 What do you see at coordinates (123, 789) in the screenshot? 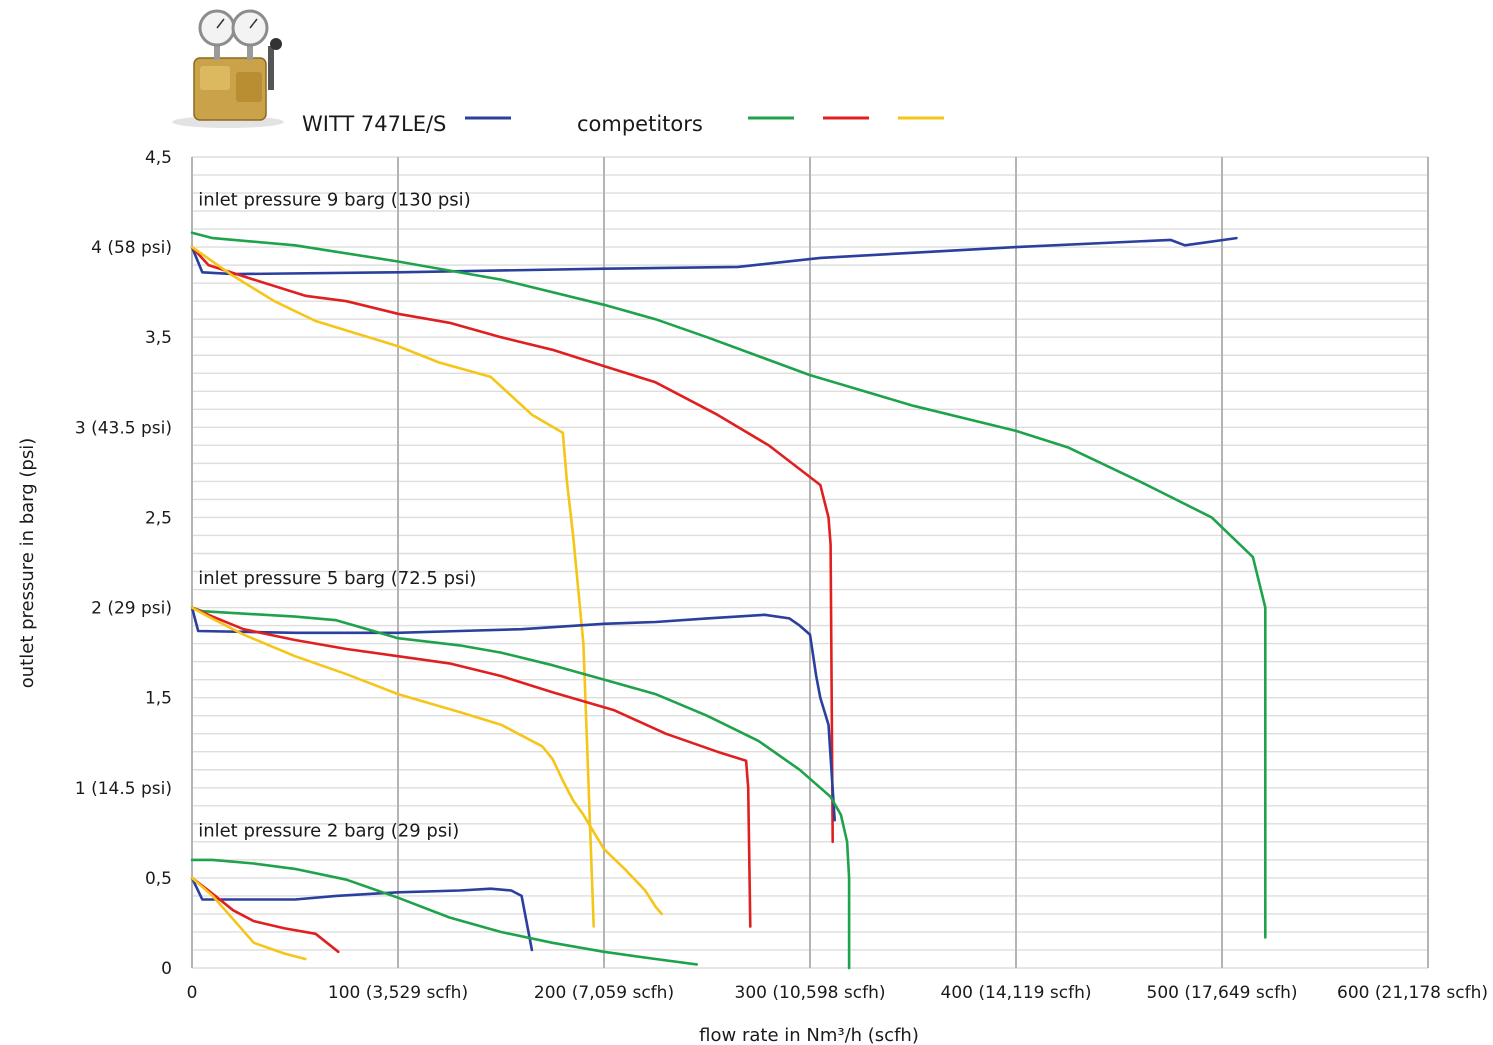
I see `y-tick-label: 1 (14.5 psi)` at bounding box center [123, 789].